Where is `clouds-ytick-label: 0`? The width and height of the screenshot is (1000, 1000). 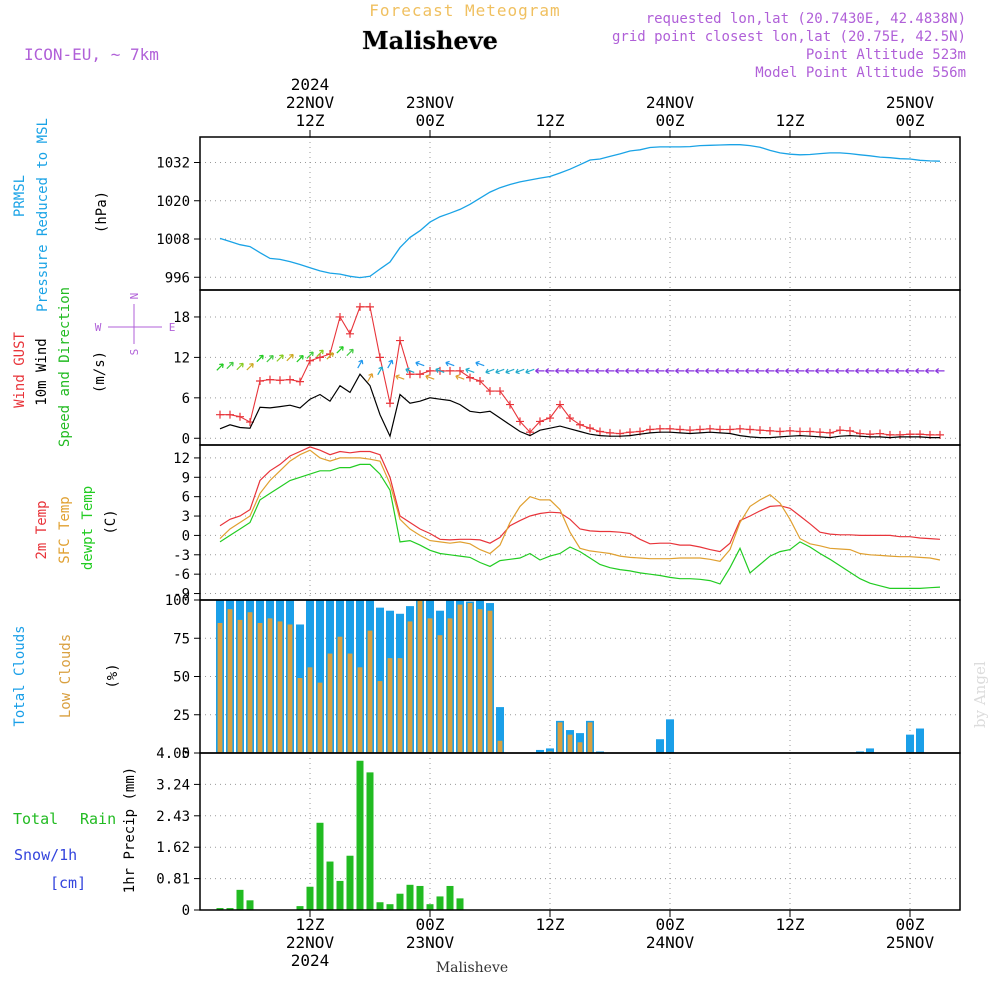
clouds-ytick-label: 0 is located at coordinates (186, 754).